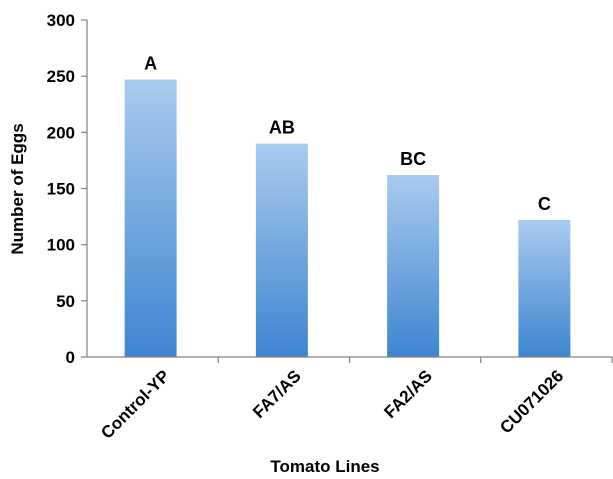 The image size is (613, 479). Describe the element at coordinates (61, 76) in the screenshot. I see `y-tick-label: 250` at that location.